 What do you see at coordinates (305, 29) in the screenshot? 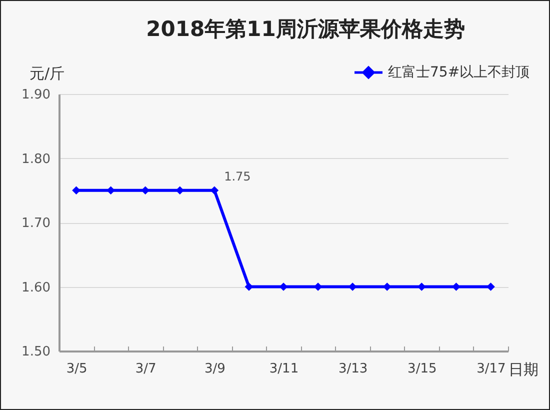
I see `chart-title: 2018年第11周沂源苹果价格走势` at bounding box center [305, 29].